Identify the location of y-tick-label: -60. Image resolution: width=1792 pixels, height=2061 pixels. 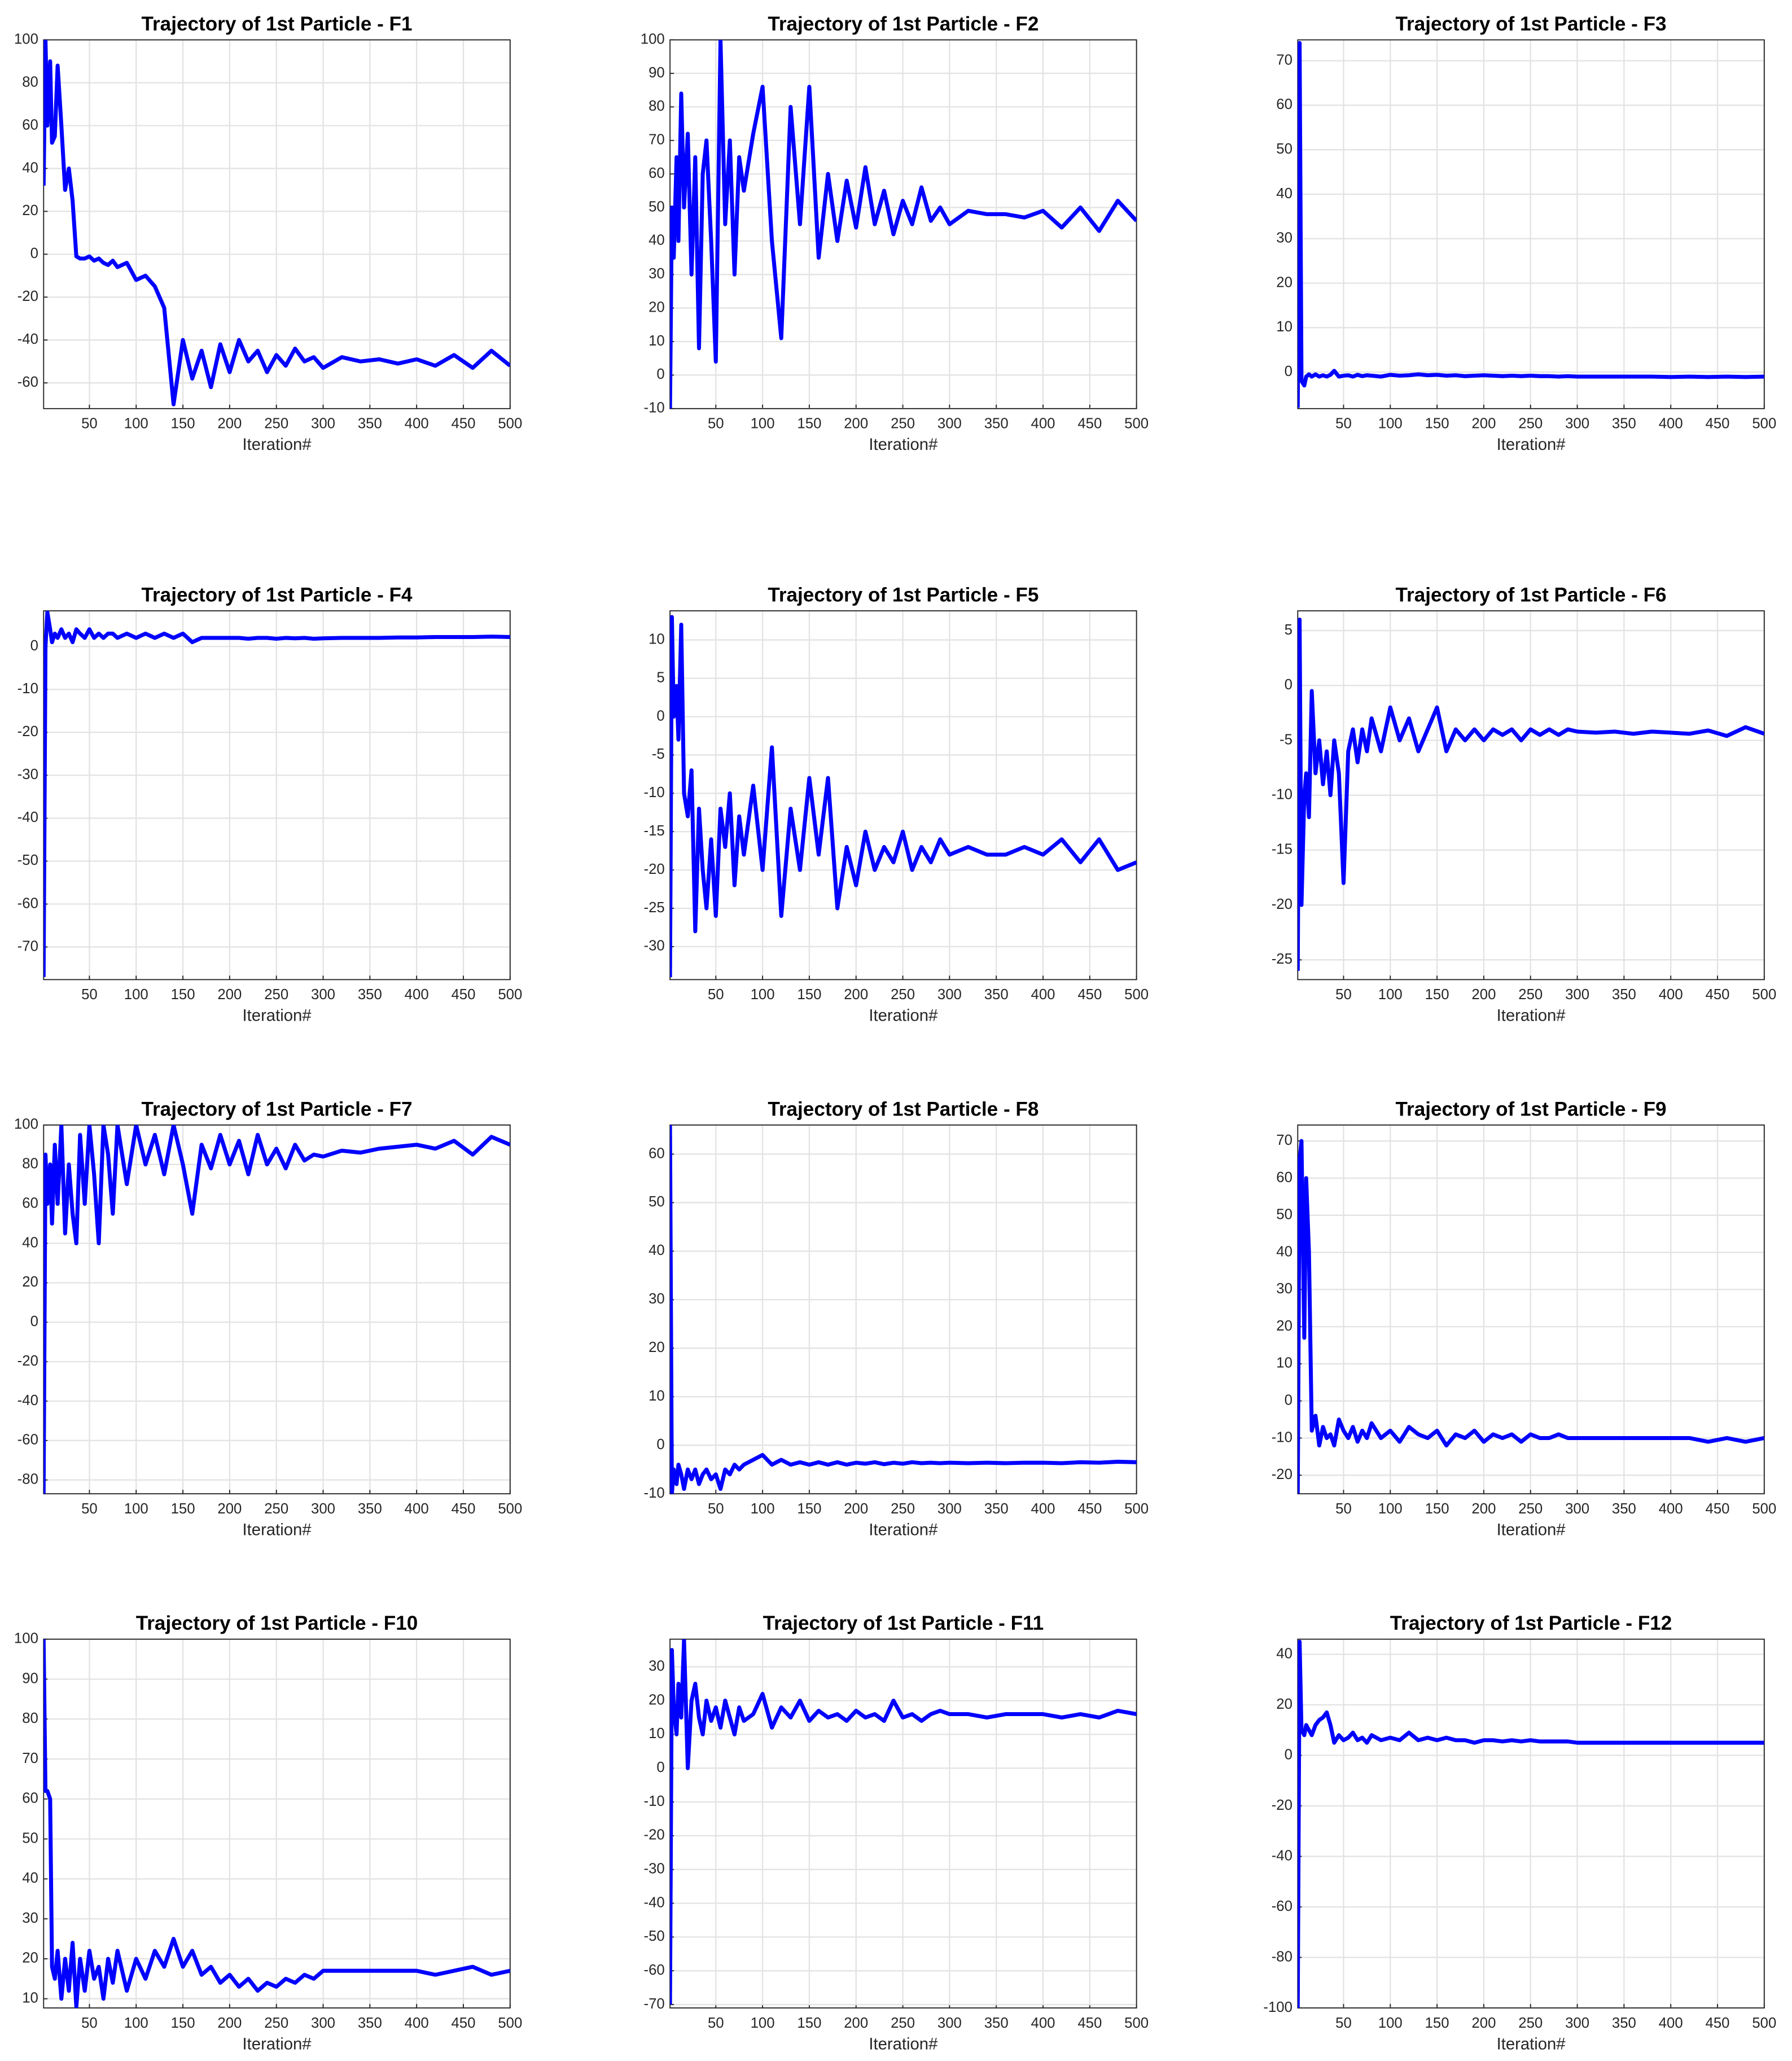
(27, 903).